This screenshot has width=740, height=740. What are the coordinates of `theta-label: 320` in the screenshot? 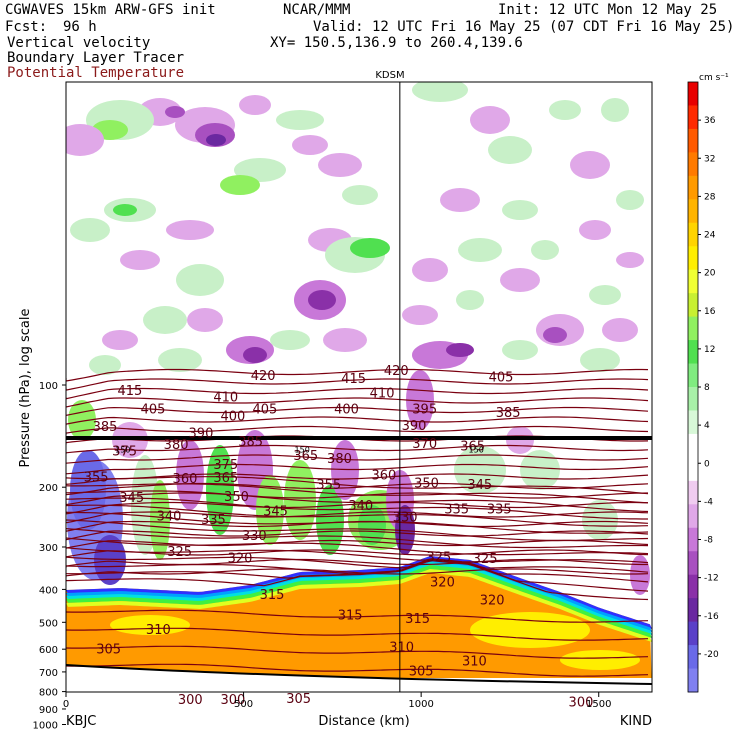 It's located at (492, 600).